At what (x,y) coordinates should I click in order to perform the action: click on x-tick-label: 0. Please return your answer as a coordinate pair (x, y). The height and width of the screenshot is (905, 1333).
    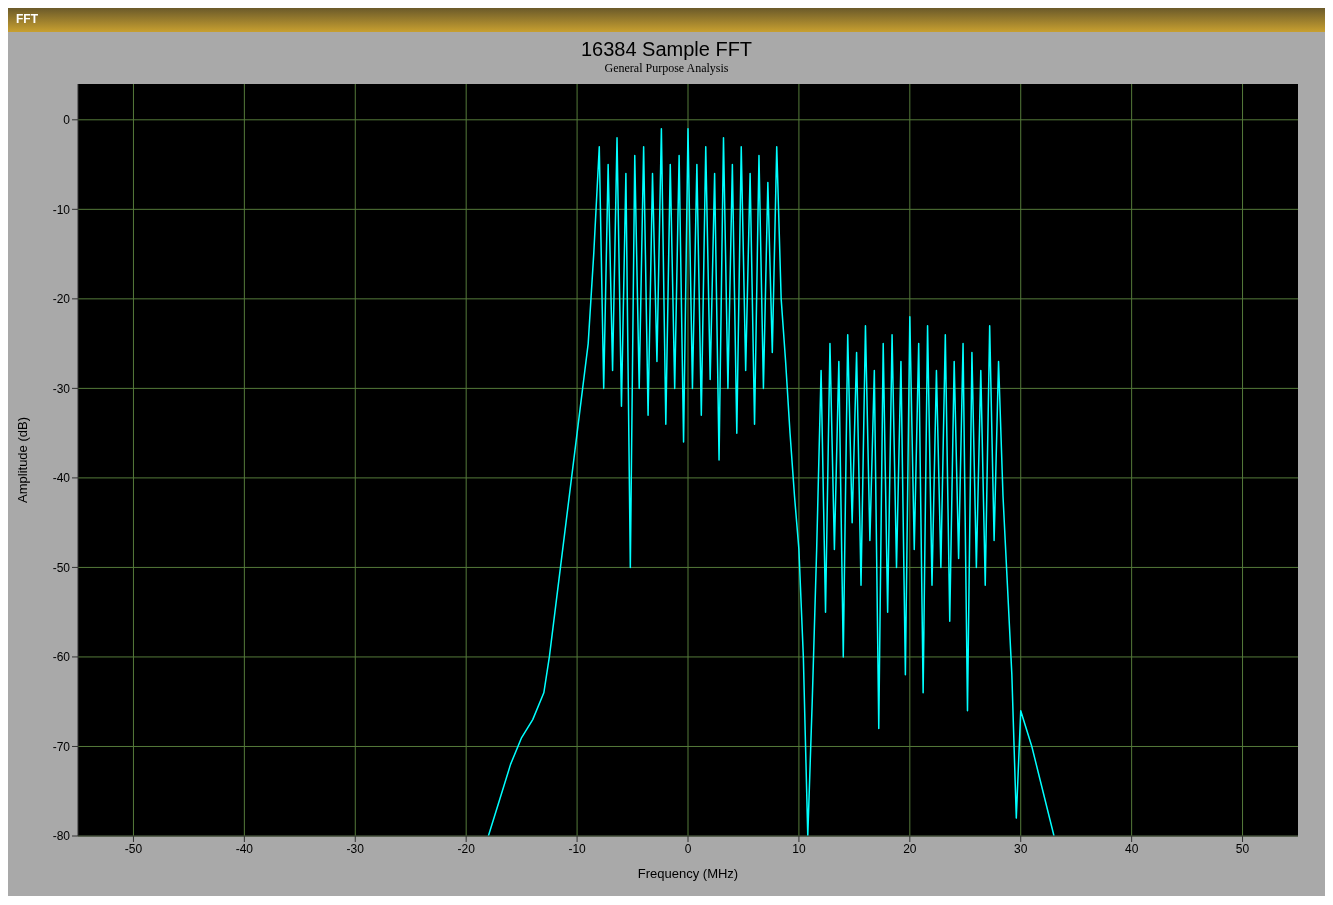
    Looking at the image, I should click on (688, 848).